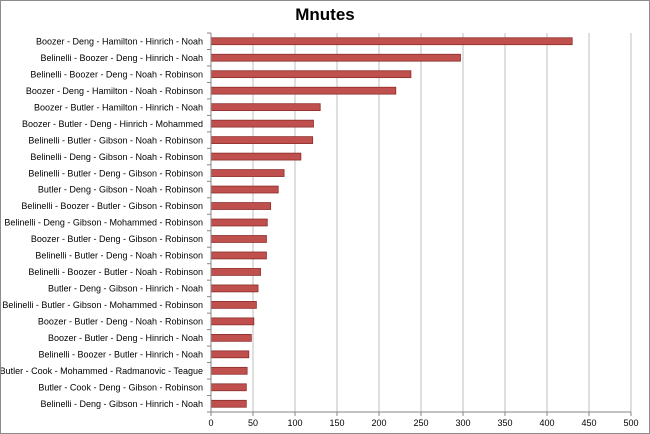 This screenshot has width=650, height=434. I want to click on x-tick-label: 400, so click(546, 423).